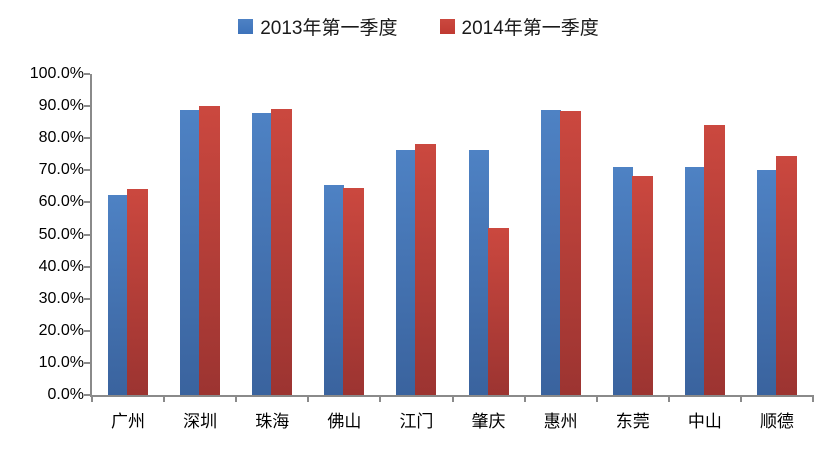 This screenshot has height=450, width=837. What do you see at coordinates (416, 421) in the screenshot?
I see `x-category-label: 江门` at bounding box center [416, 421].